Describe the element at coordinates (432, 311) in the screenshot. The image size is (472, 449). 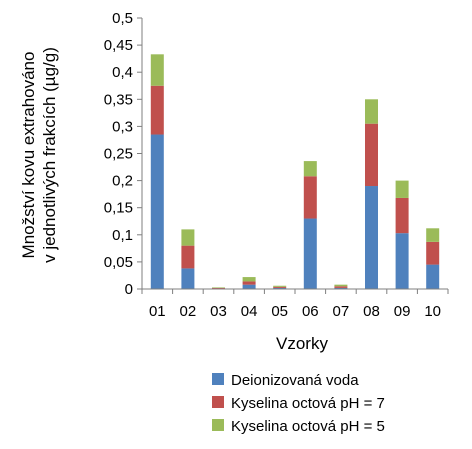
I see `x-tick-label: 10` at that location.